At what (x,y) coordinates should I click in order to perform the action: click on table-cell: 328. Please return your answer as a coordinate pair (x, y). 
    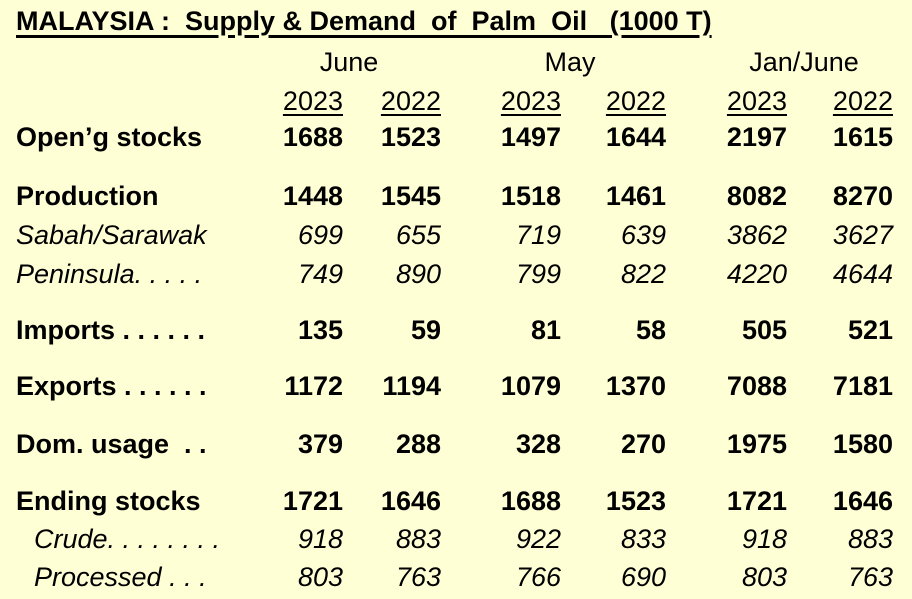
    Looking at the image, I should click on (538, 444).